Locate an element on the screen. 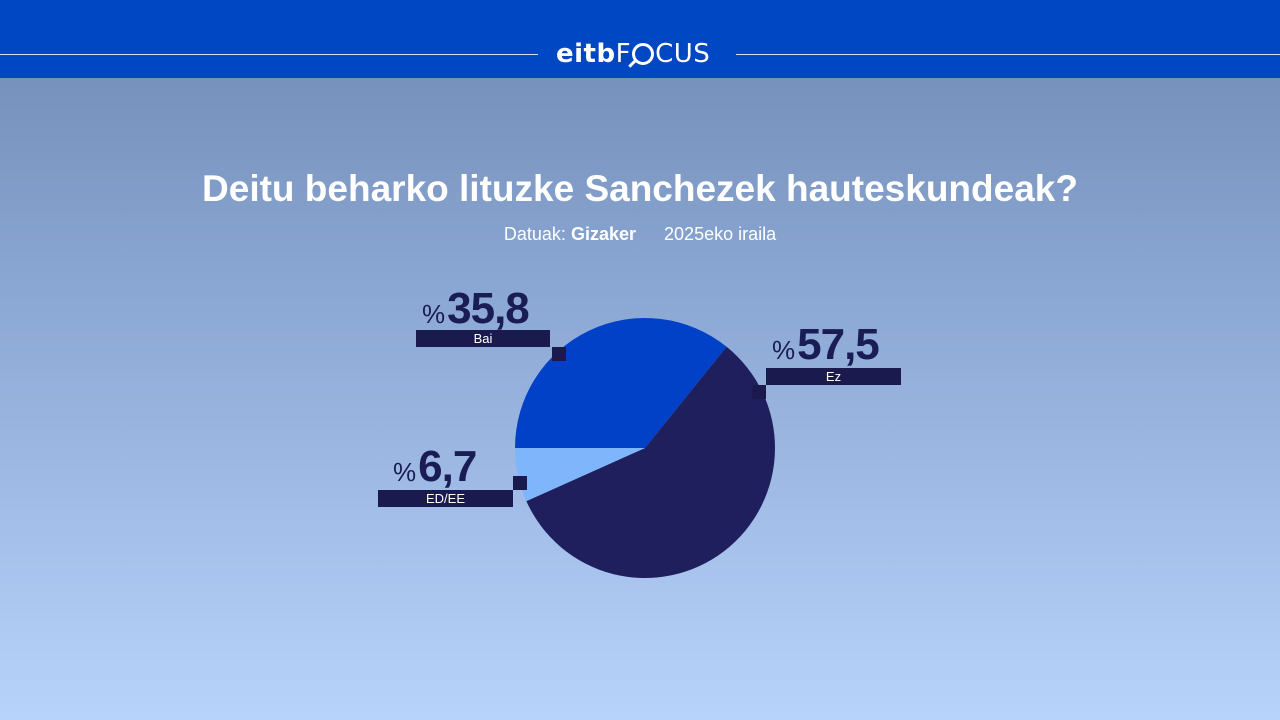 The height and width of the screenshot is (720, 1280). logo-eitb: eitb is located at coordinates (586, 54).